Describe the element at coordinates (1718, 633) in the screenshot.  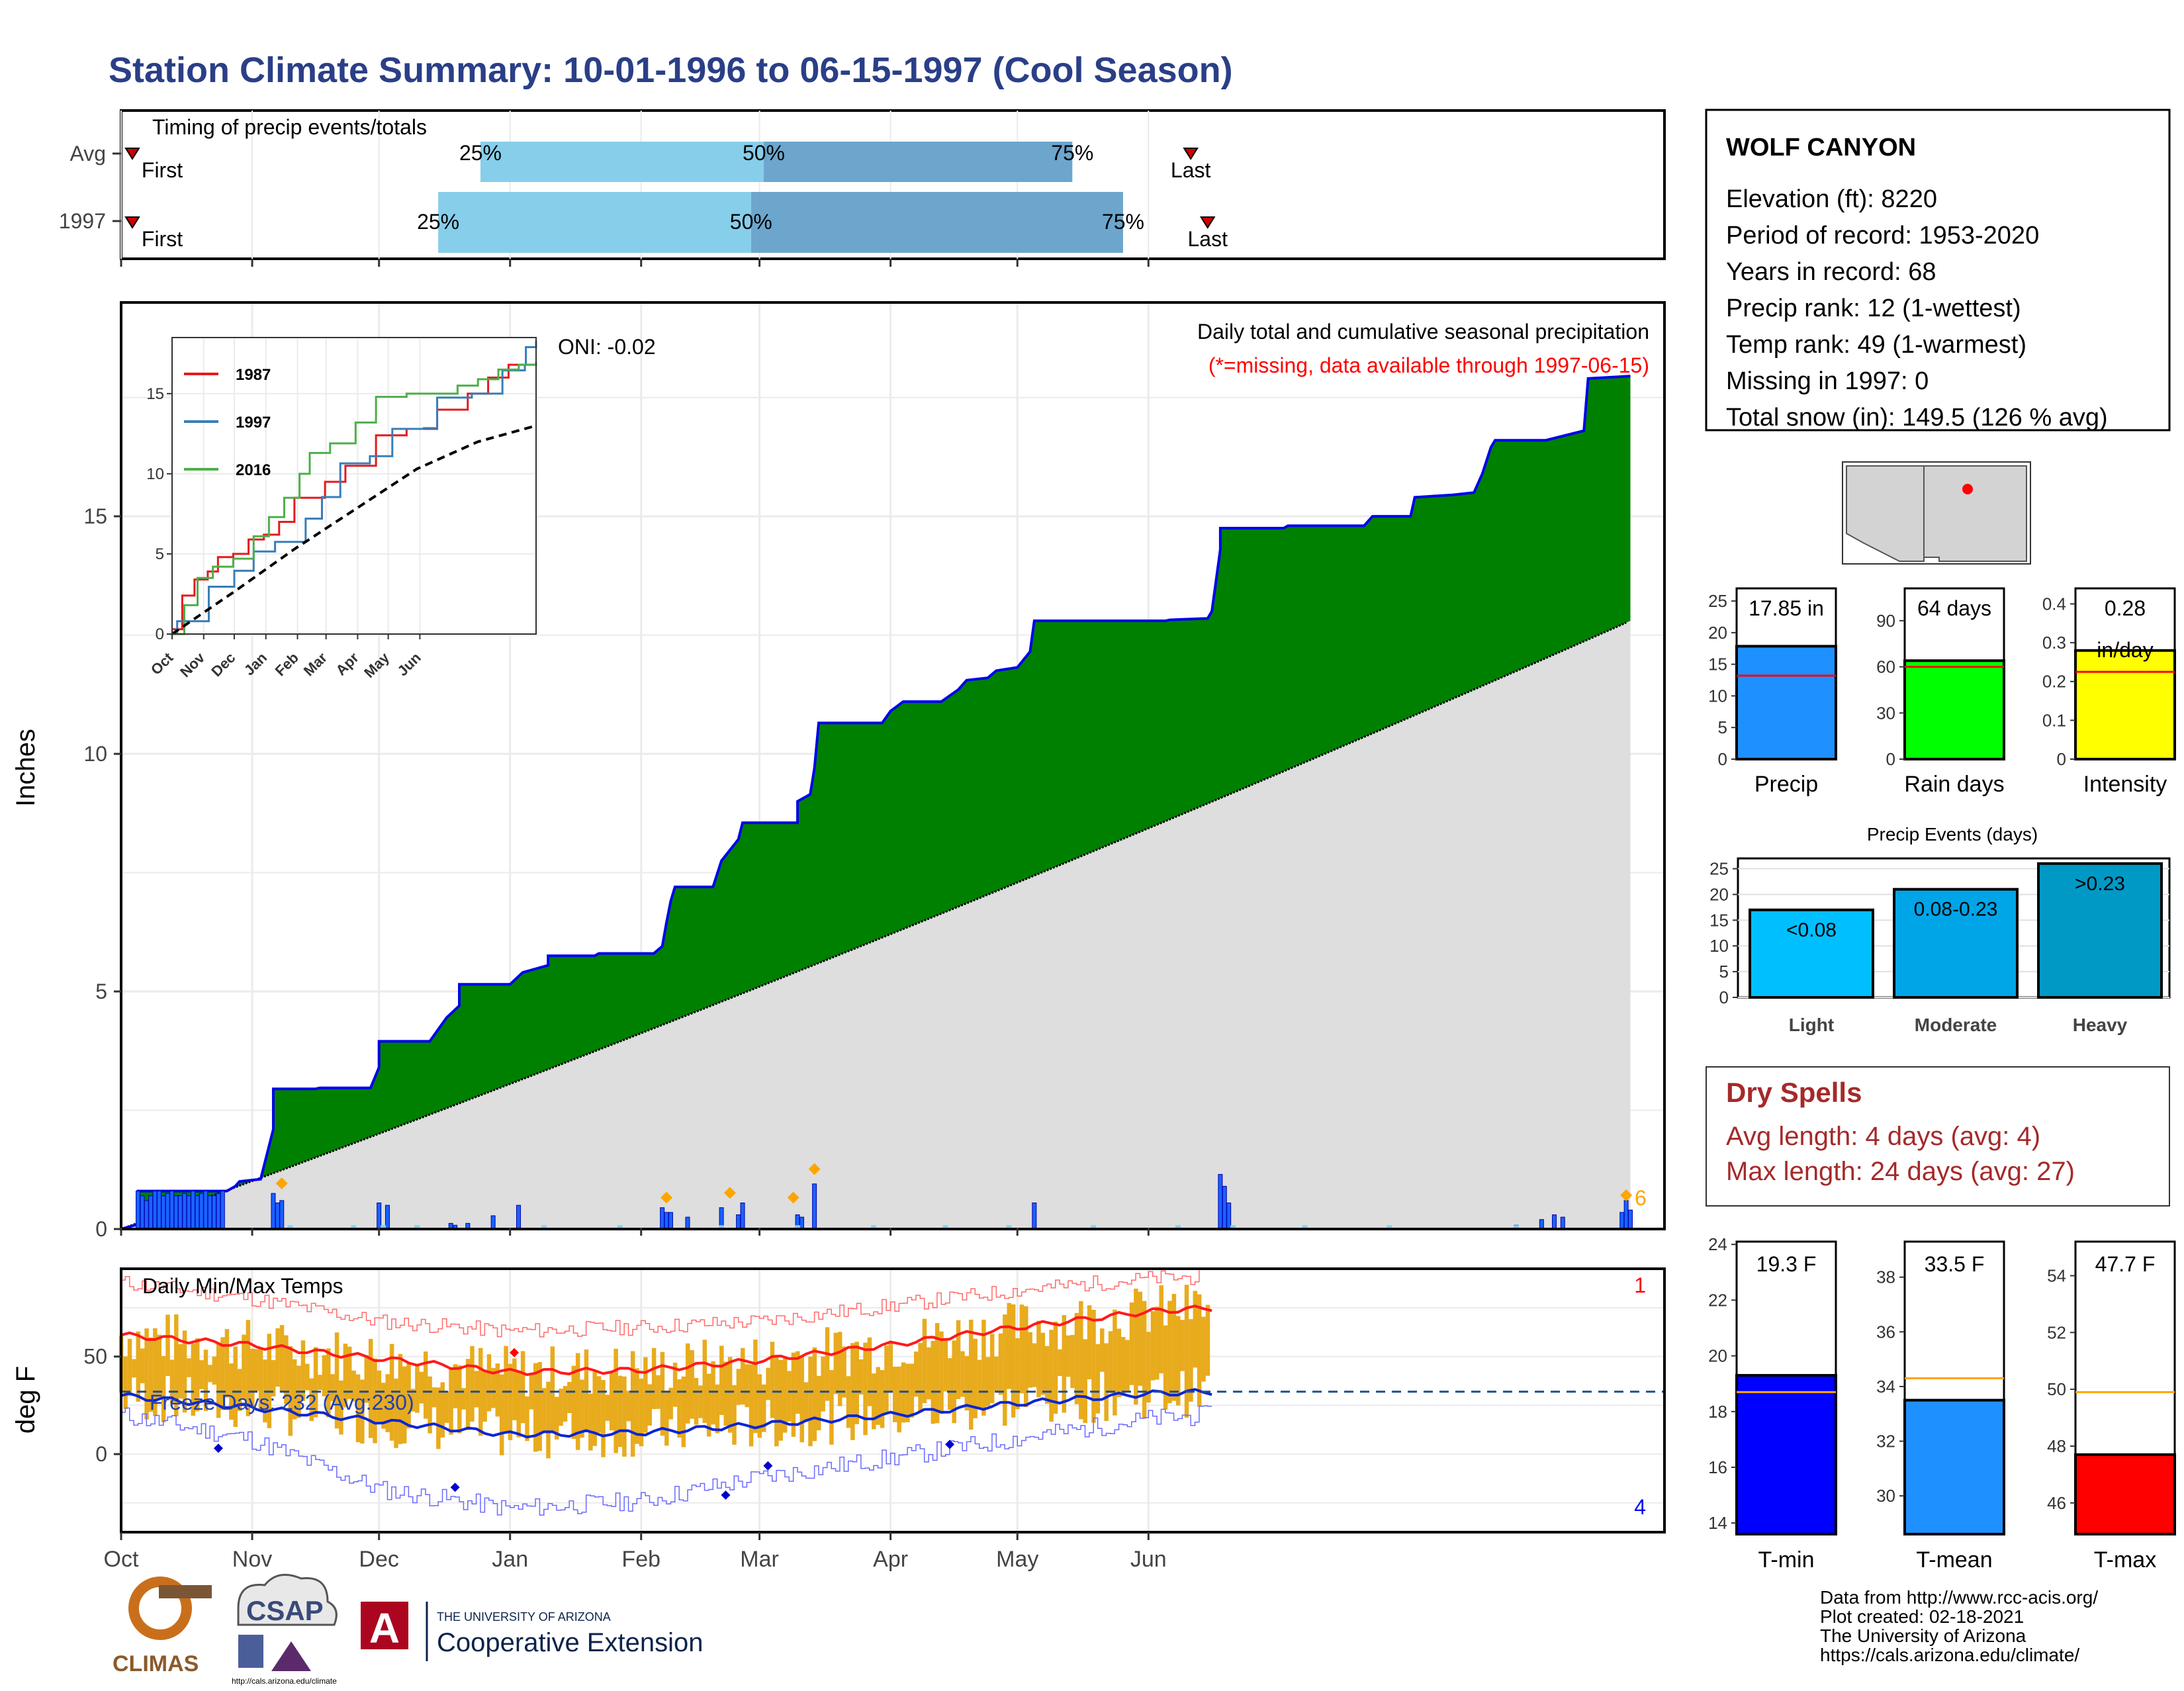
I see `stat-ytick-label: 20` at that location.